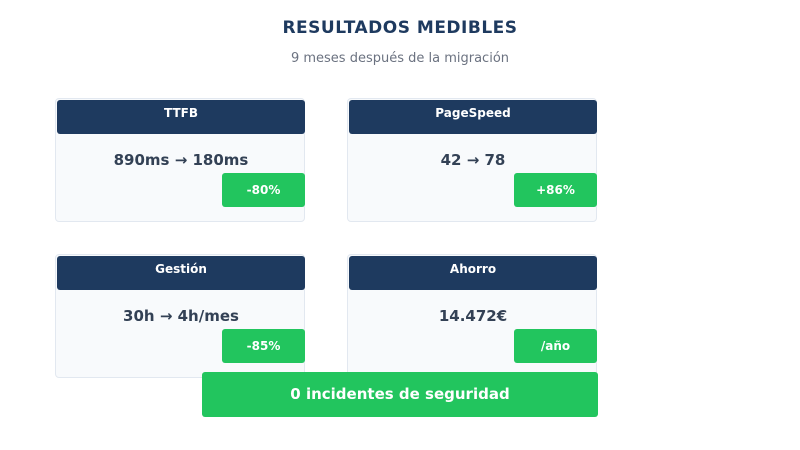 The width and height of the screenshot is (800, 450). I want to click on card-label: Gestión, so click(181, 273).